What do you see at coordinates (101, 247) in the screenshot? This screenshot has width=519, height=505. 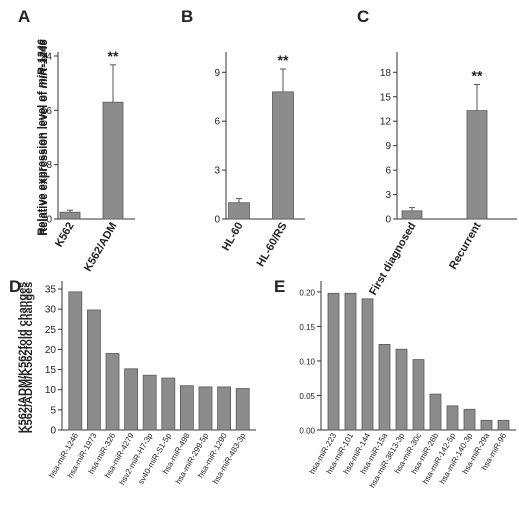 I see `x-tick-label: K562/ADM` at bounding box center [101, 247].